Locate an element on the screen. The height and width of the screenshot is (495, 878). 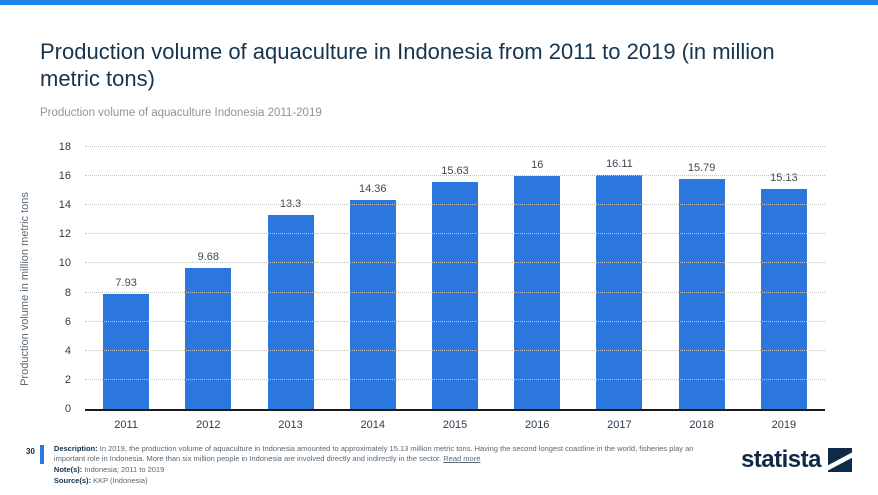
bar-2019: 15.13 is located at coordinates (783, 290).